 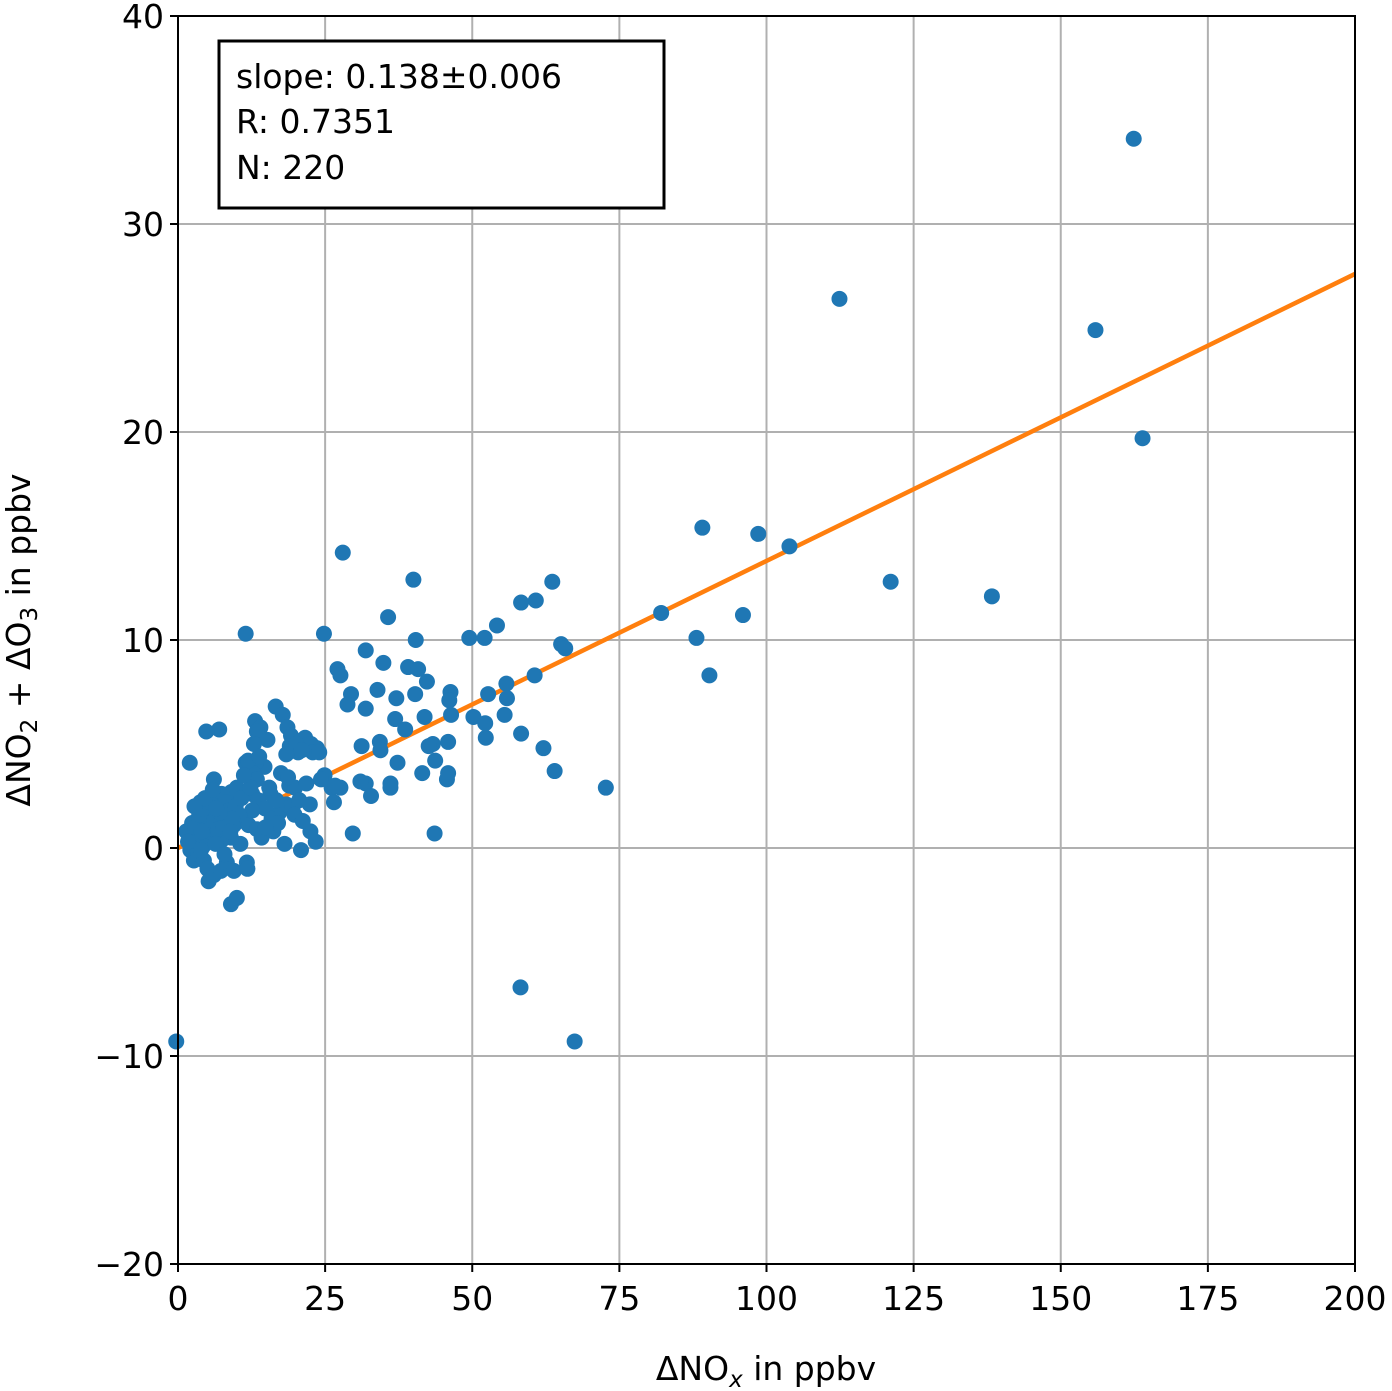 I want to click on y-tick-label: 40, so click(x=143, y=18).